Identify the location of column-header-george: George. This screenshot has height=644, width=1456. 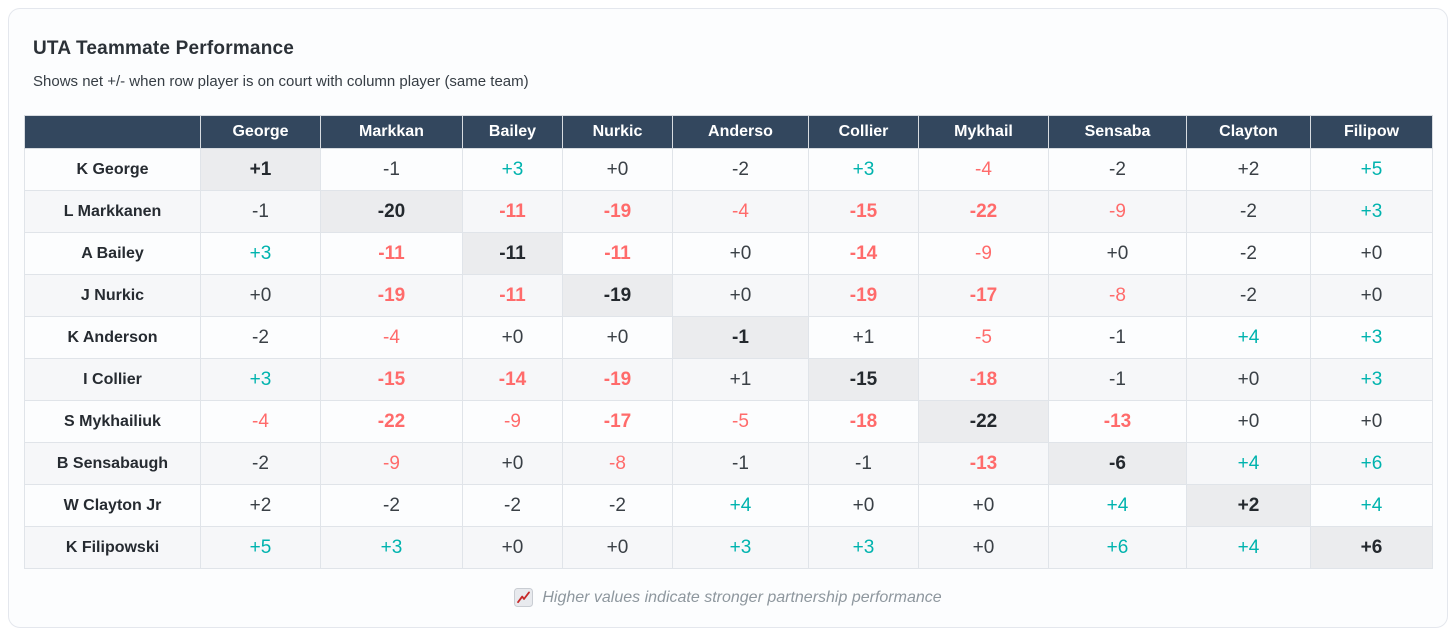
(260, 132).